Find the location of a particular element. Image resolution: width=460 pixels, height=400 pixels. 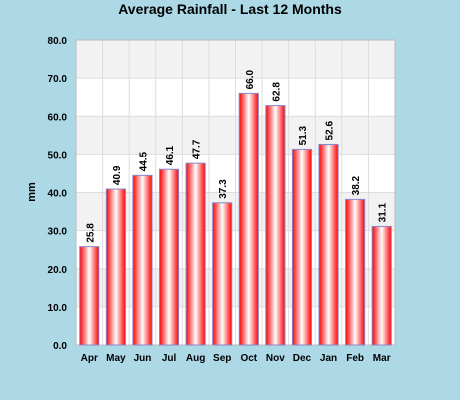

x-tick-label-oct: Oct is located at coordinates (248, 358).